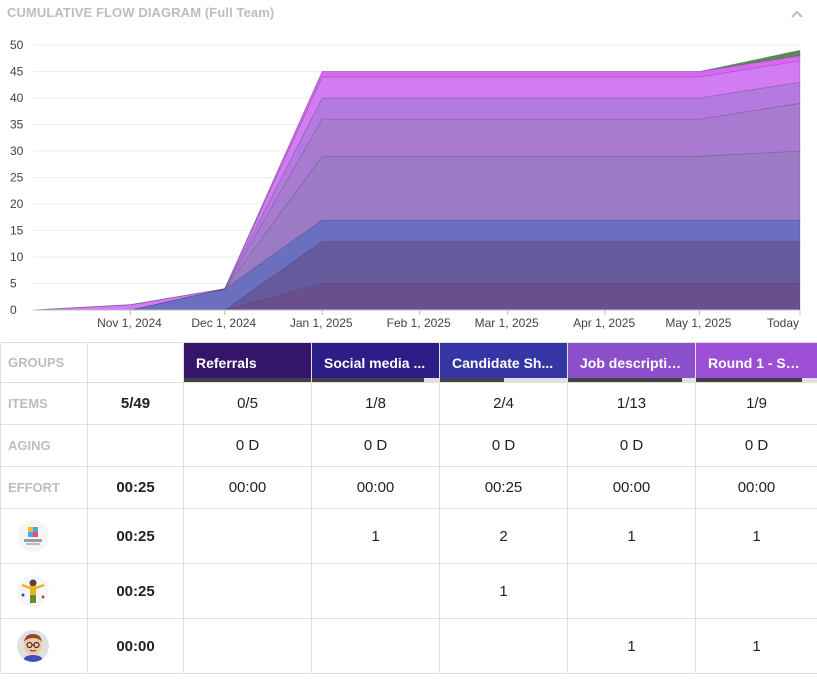  I want to click on aging-row: AGING 0 D 0 D 0 D 0 D 0 D, so click(408, 445).